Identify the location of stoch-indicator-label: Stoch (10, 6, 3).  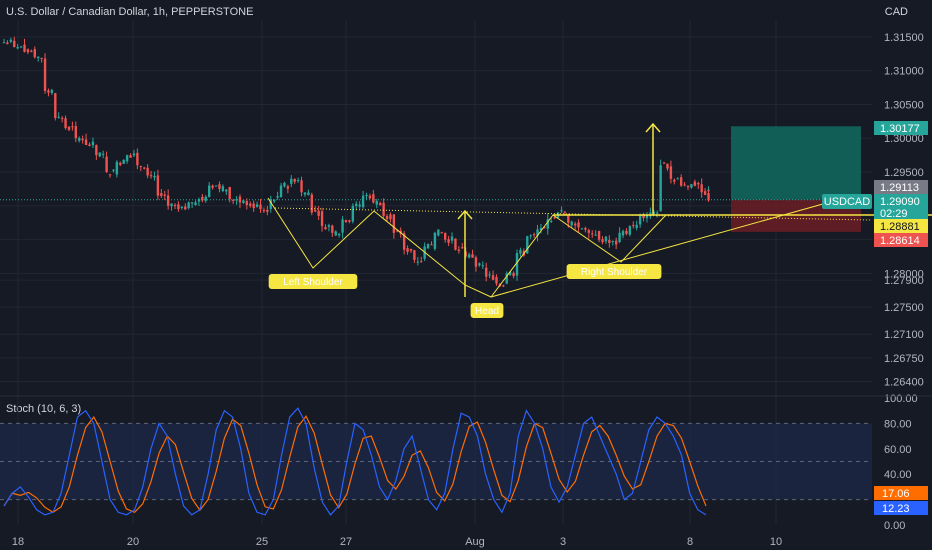
(44, 409).